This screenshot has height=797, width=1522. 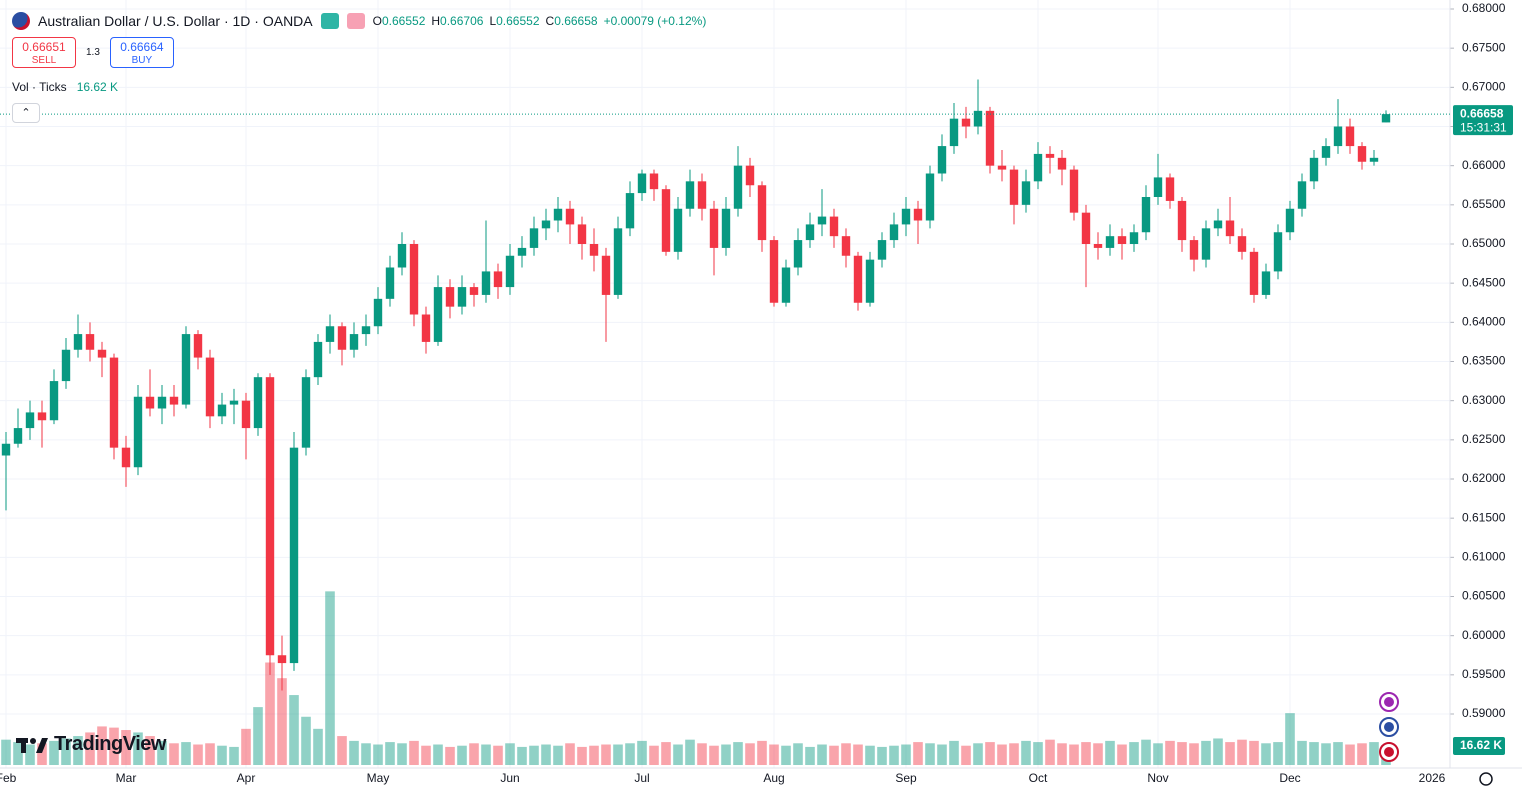 I want to click on sell-label: SELL, so click(x=44, y=60).